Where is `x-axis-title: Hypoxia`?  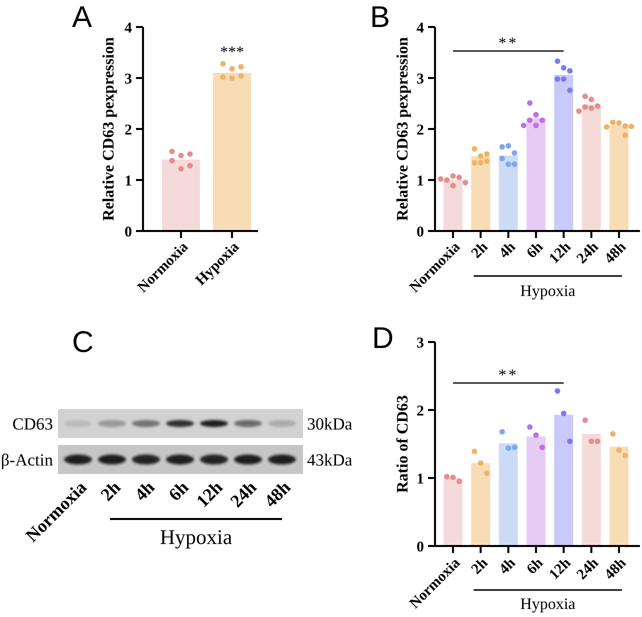
x-axis-title: Hypoxia is located at coordinates (548, 604).